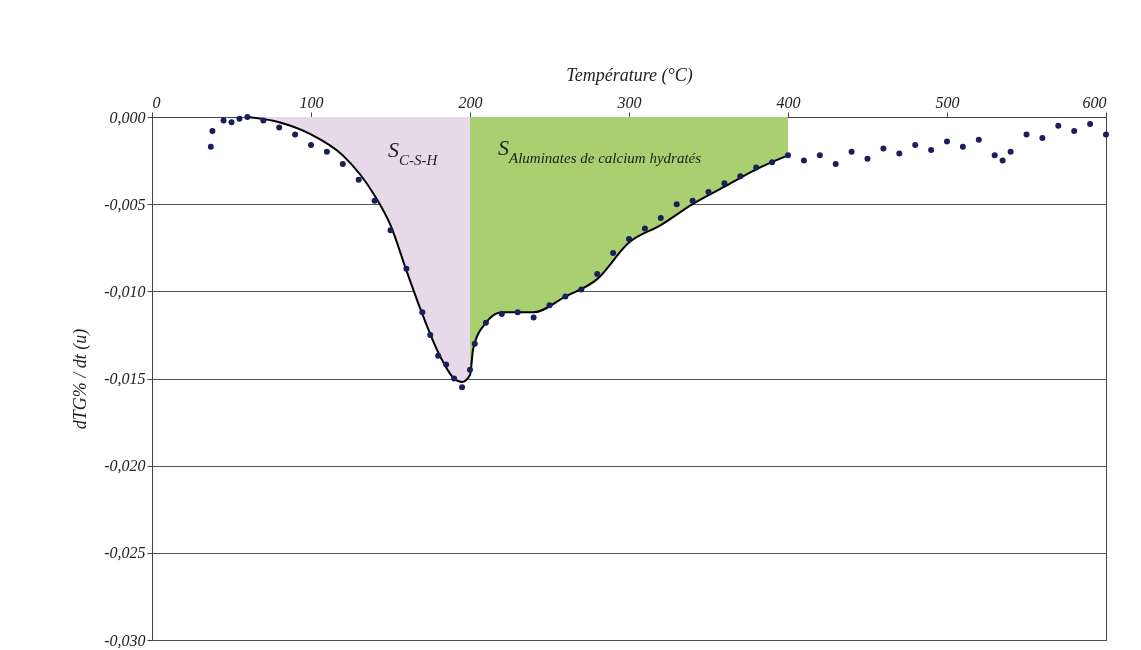  I want to click on y-tick-label: -0,005, so click(125, 204).